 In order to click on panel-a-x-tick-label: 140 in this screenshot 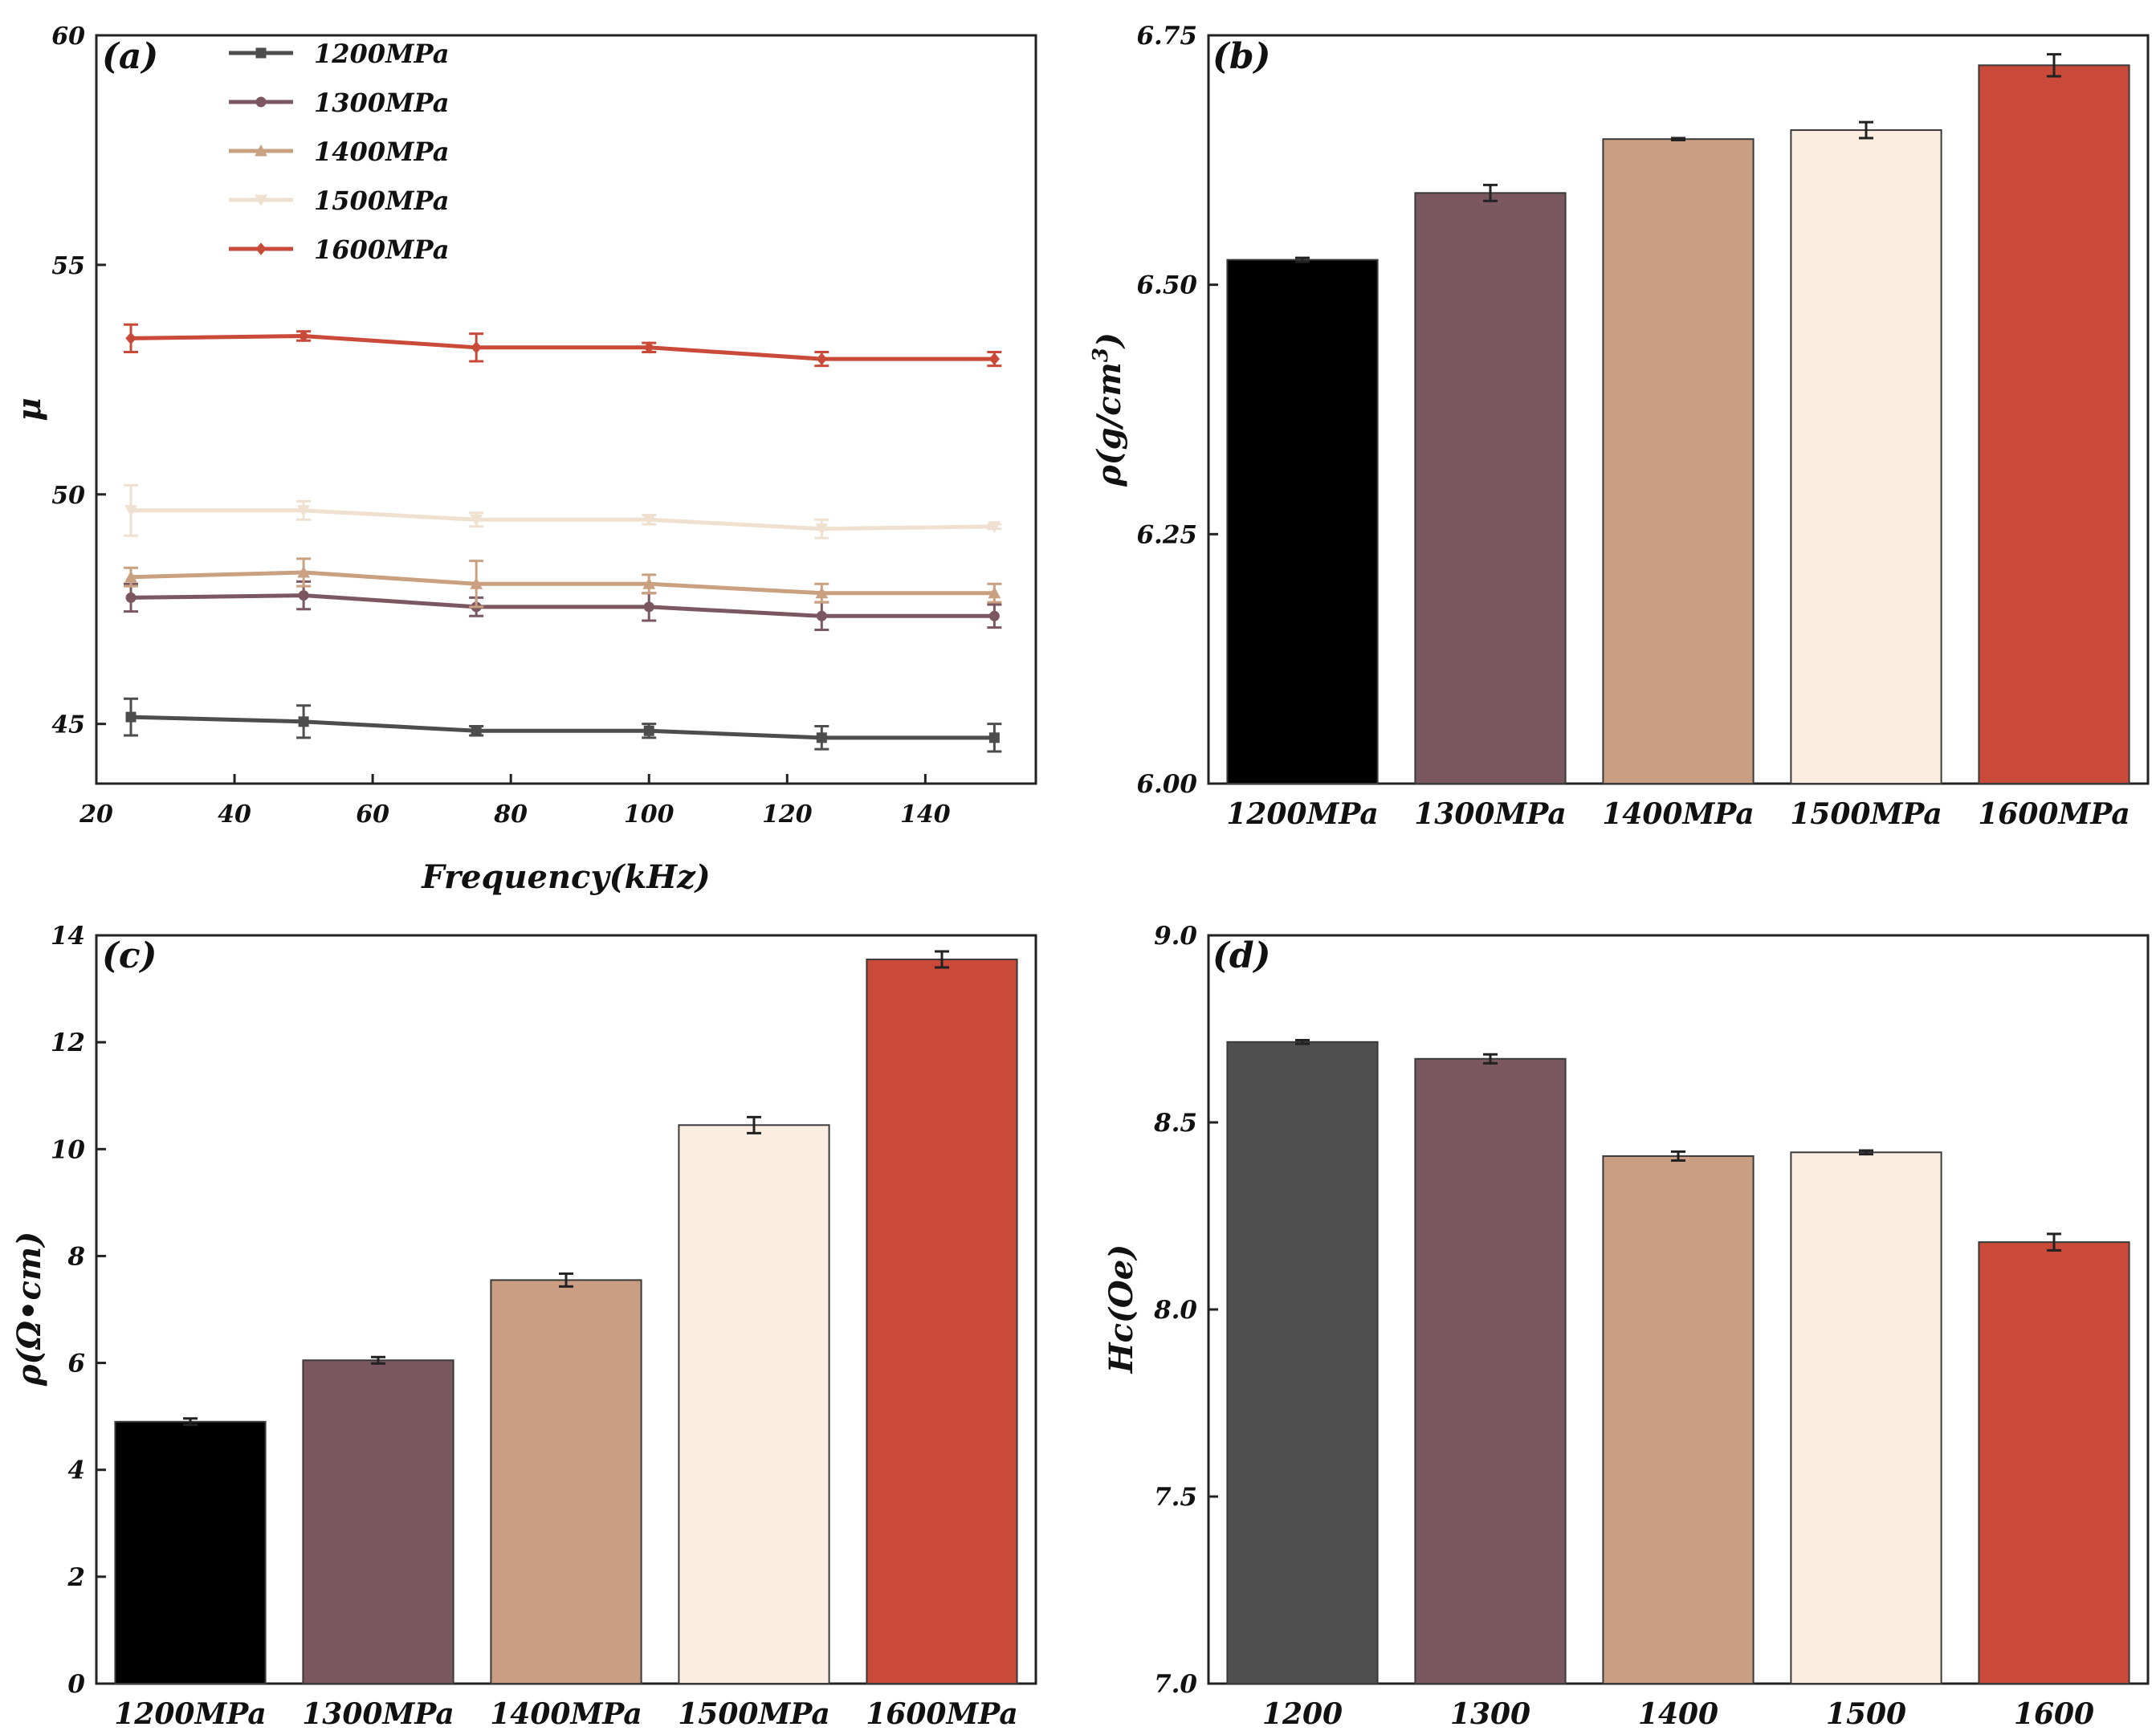, I will do `click(926, 815)`.